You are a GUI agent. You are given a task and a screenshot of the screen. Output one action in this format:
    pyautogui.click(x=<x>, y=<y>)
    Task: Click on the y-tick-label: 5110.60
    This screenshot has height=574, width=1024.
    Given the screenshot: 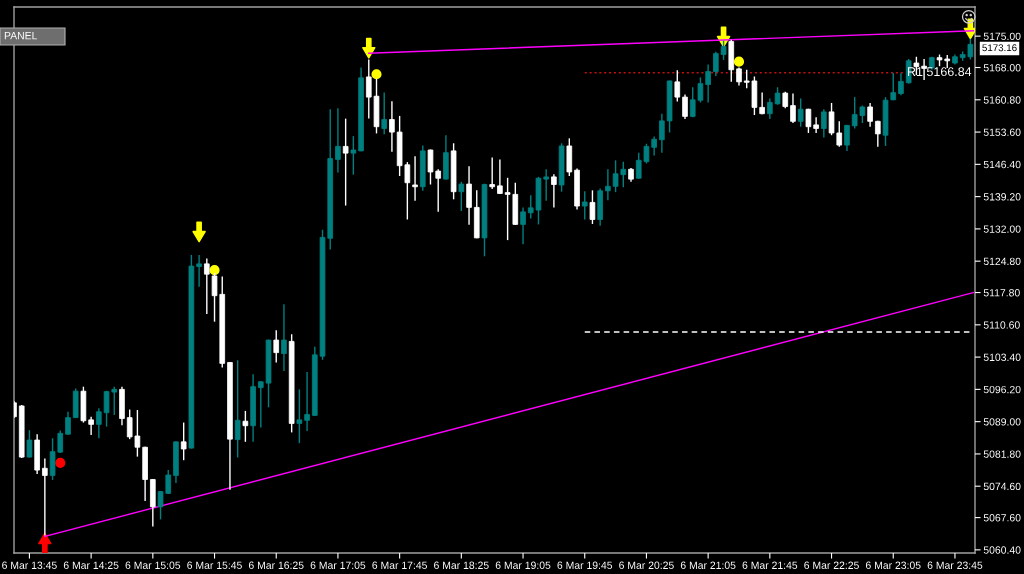 What is the action you would take?
    pyautogui.click(x=1001, y=325)
    